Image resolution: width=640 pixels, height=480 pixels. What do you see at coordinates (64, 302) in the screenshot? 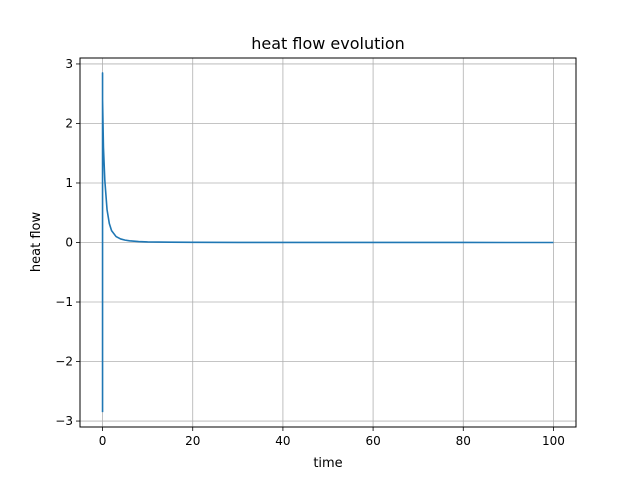
I see `y-tick-label: −1` at bounding box center [64, 302].